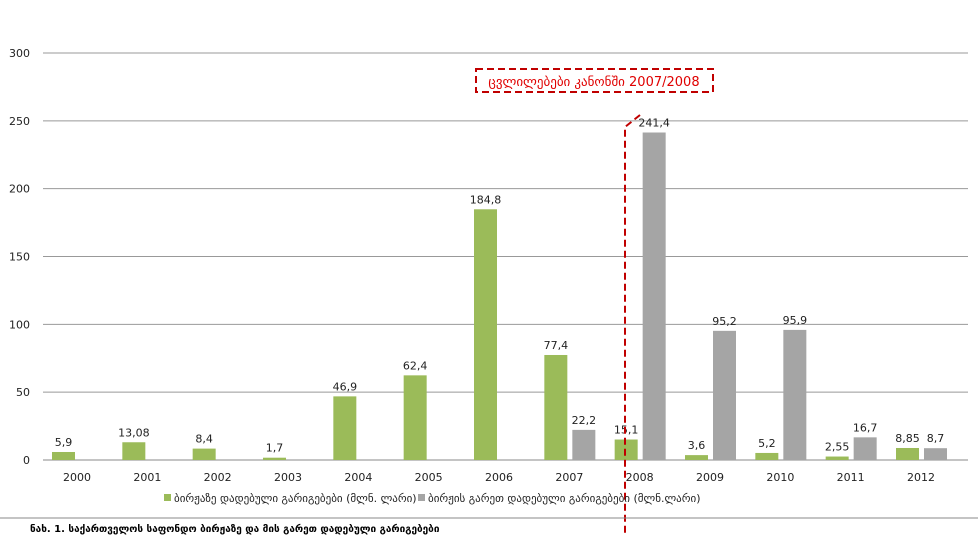 This screenshot has width=978, height=540. What do you see at coordinates (696, 457) in the screenshot?
I see `bar-exchange-2009` at bounding box center [696, 457].